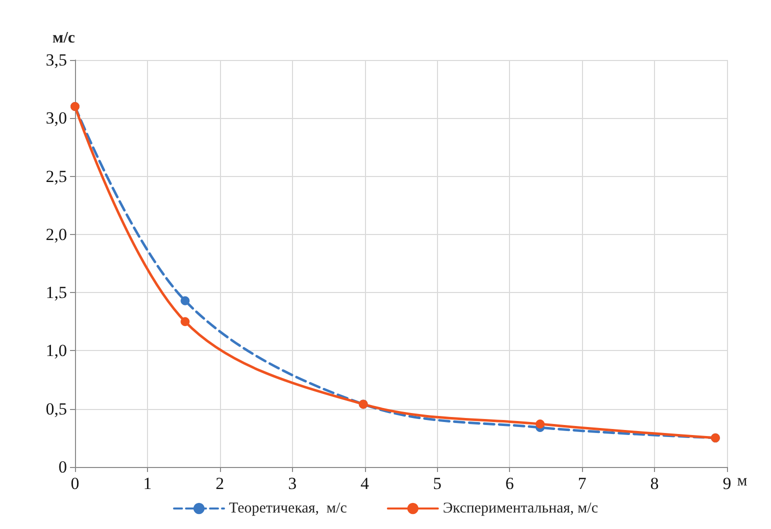  Describe the element at coordinates (220, 483) in the screenshot. I see `x-tick-label: 2` at that location.